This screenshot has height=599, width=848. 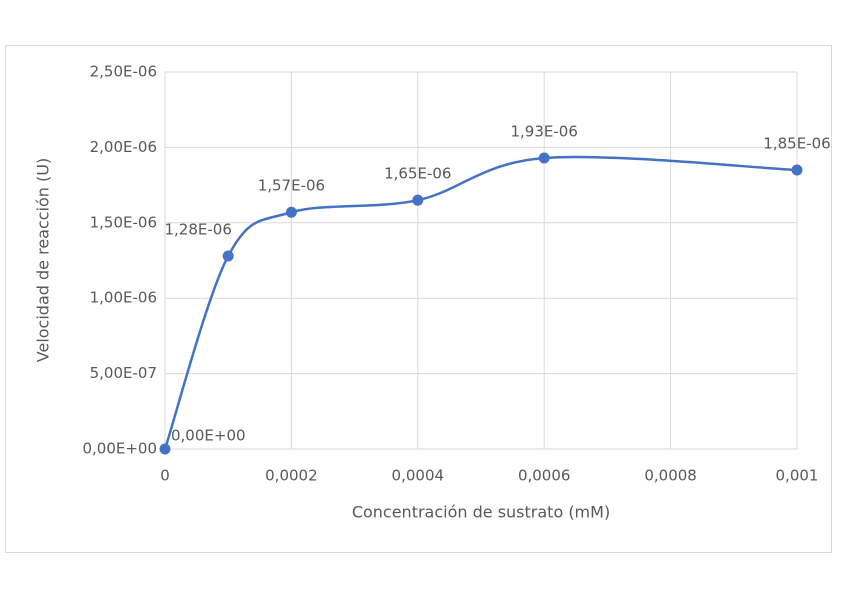 What do you see at coordinates (123, 147) in the screenshot?
I see `y-tick-label: 2,00E-06` at bounding box center [123, 147].